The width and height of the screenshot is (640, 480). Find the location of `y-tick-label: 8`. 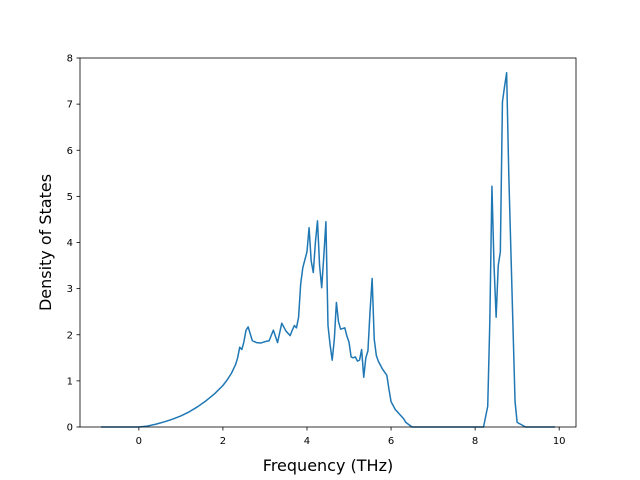

y-tick-label: 8 is located at coordinates (70, 59).